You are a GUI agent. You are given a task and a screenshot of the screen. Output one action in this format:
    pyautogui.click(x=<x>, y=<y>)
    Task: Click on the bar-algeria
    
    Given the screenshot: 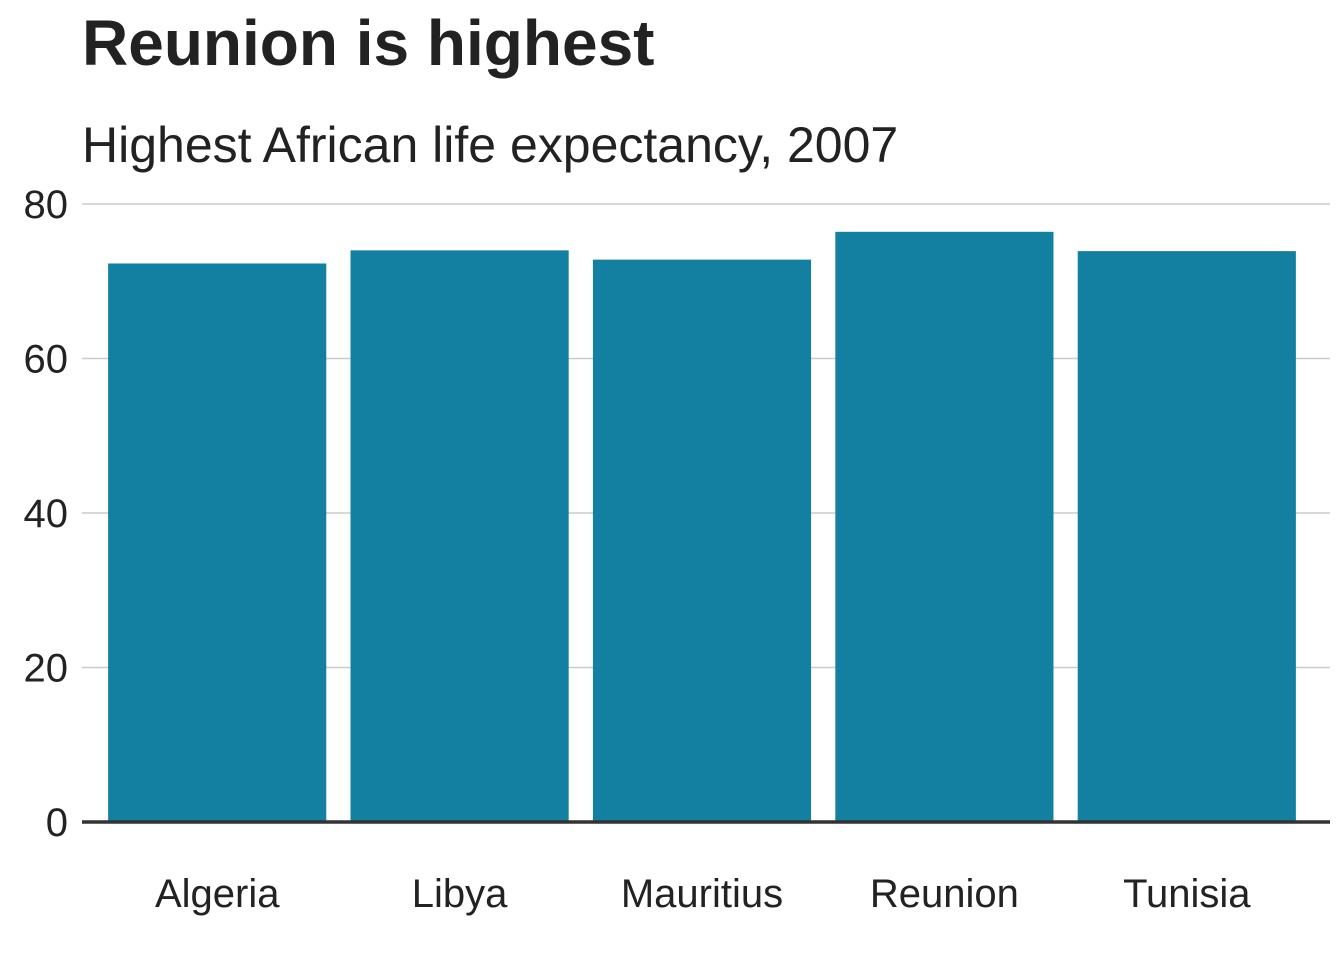 What is the action you would take?
    pyautogui.click(x=217, y=542)
    